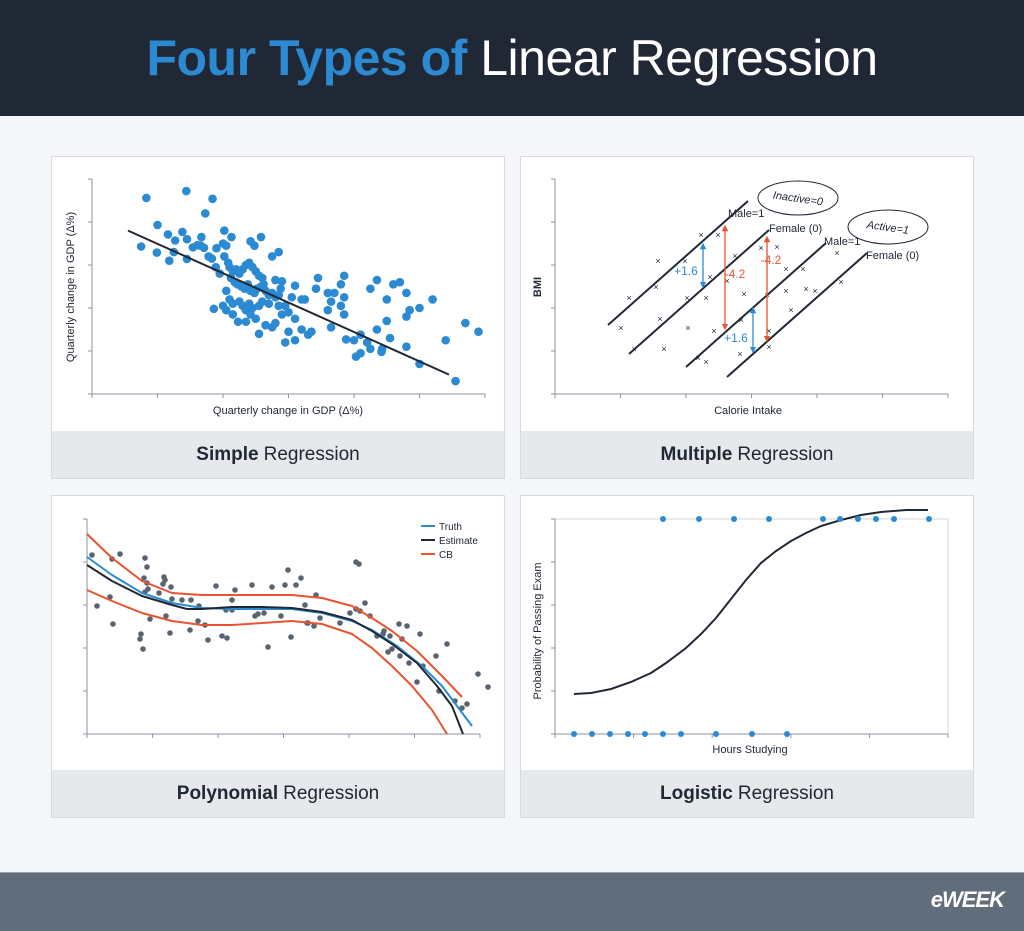 The width and height of the screenshot is (1024, 931). What do you see at coordinates (747, 793) in the screenshot?
I see `caption-logistic-regression: Logistic Regression` at bounding box center [747, 793].